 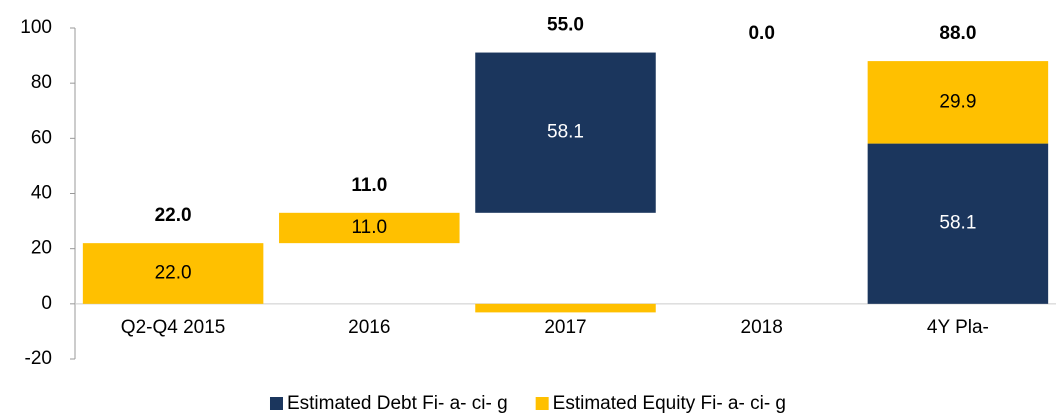 What do you see at coordinates (958, 327) in the screenshot?
I see `x-tick-label: 4Y Pla-` at bounding box center [958, 327].